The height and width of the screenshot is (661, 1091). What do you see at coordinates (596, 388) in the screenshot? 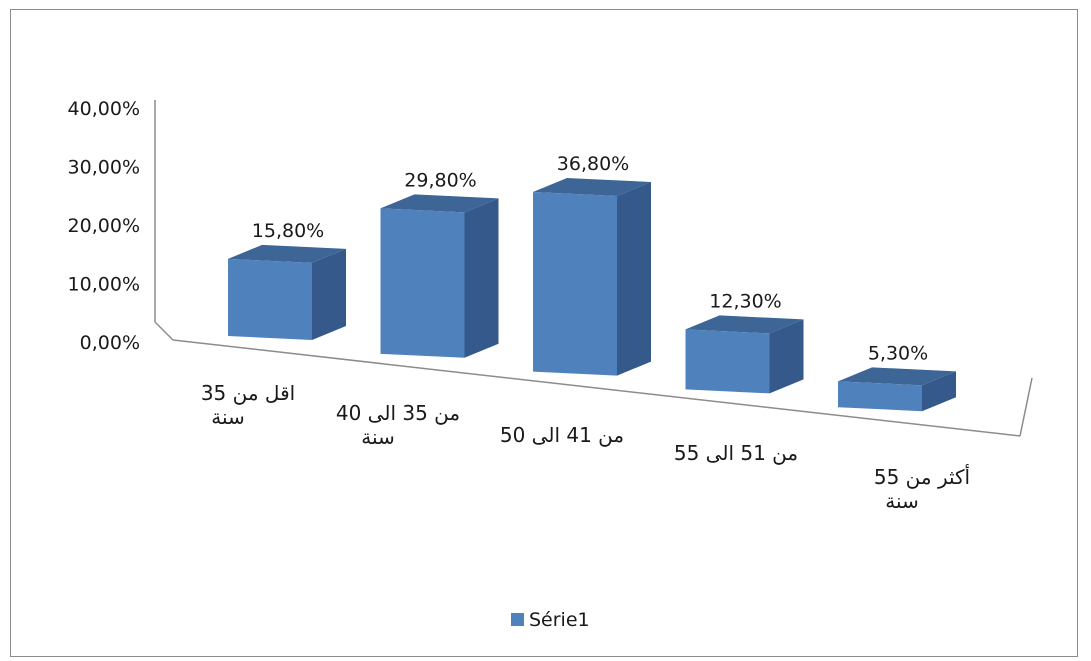
I see `floor-front-edge` at bounding box center [596, 388].